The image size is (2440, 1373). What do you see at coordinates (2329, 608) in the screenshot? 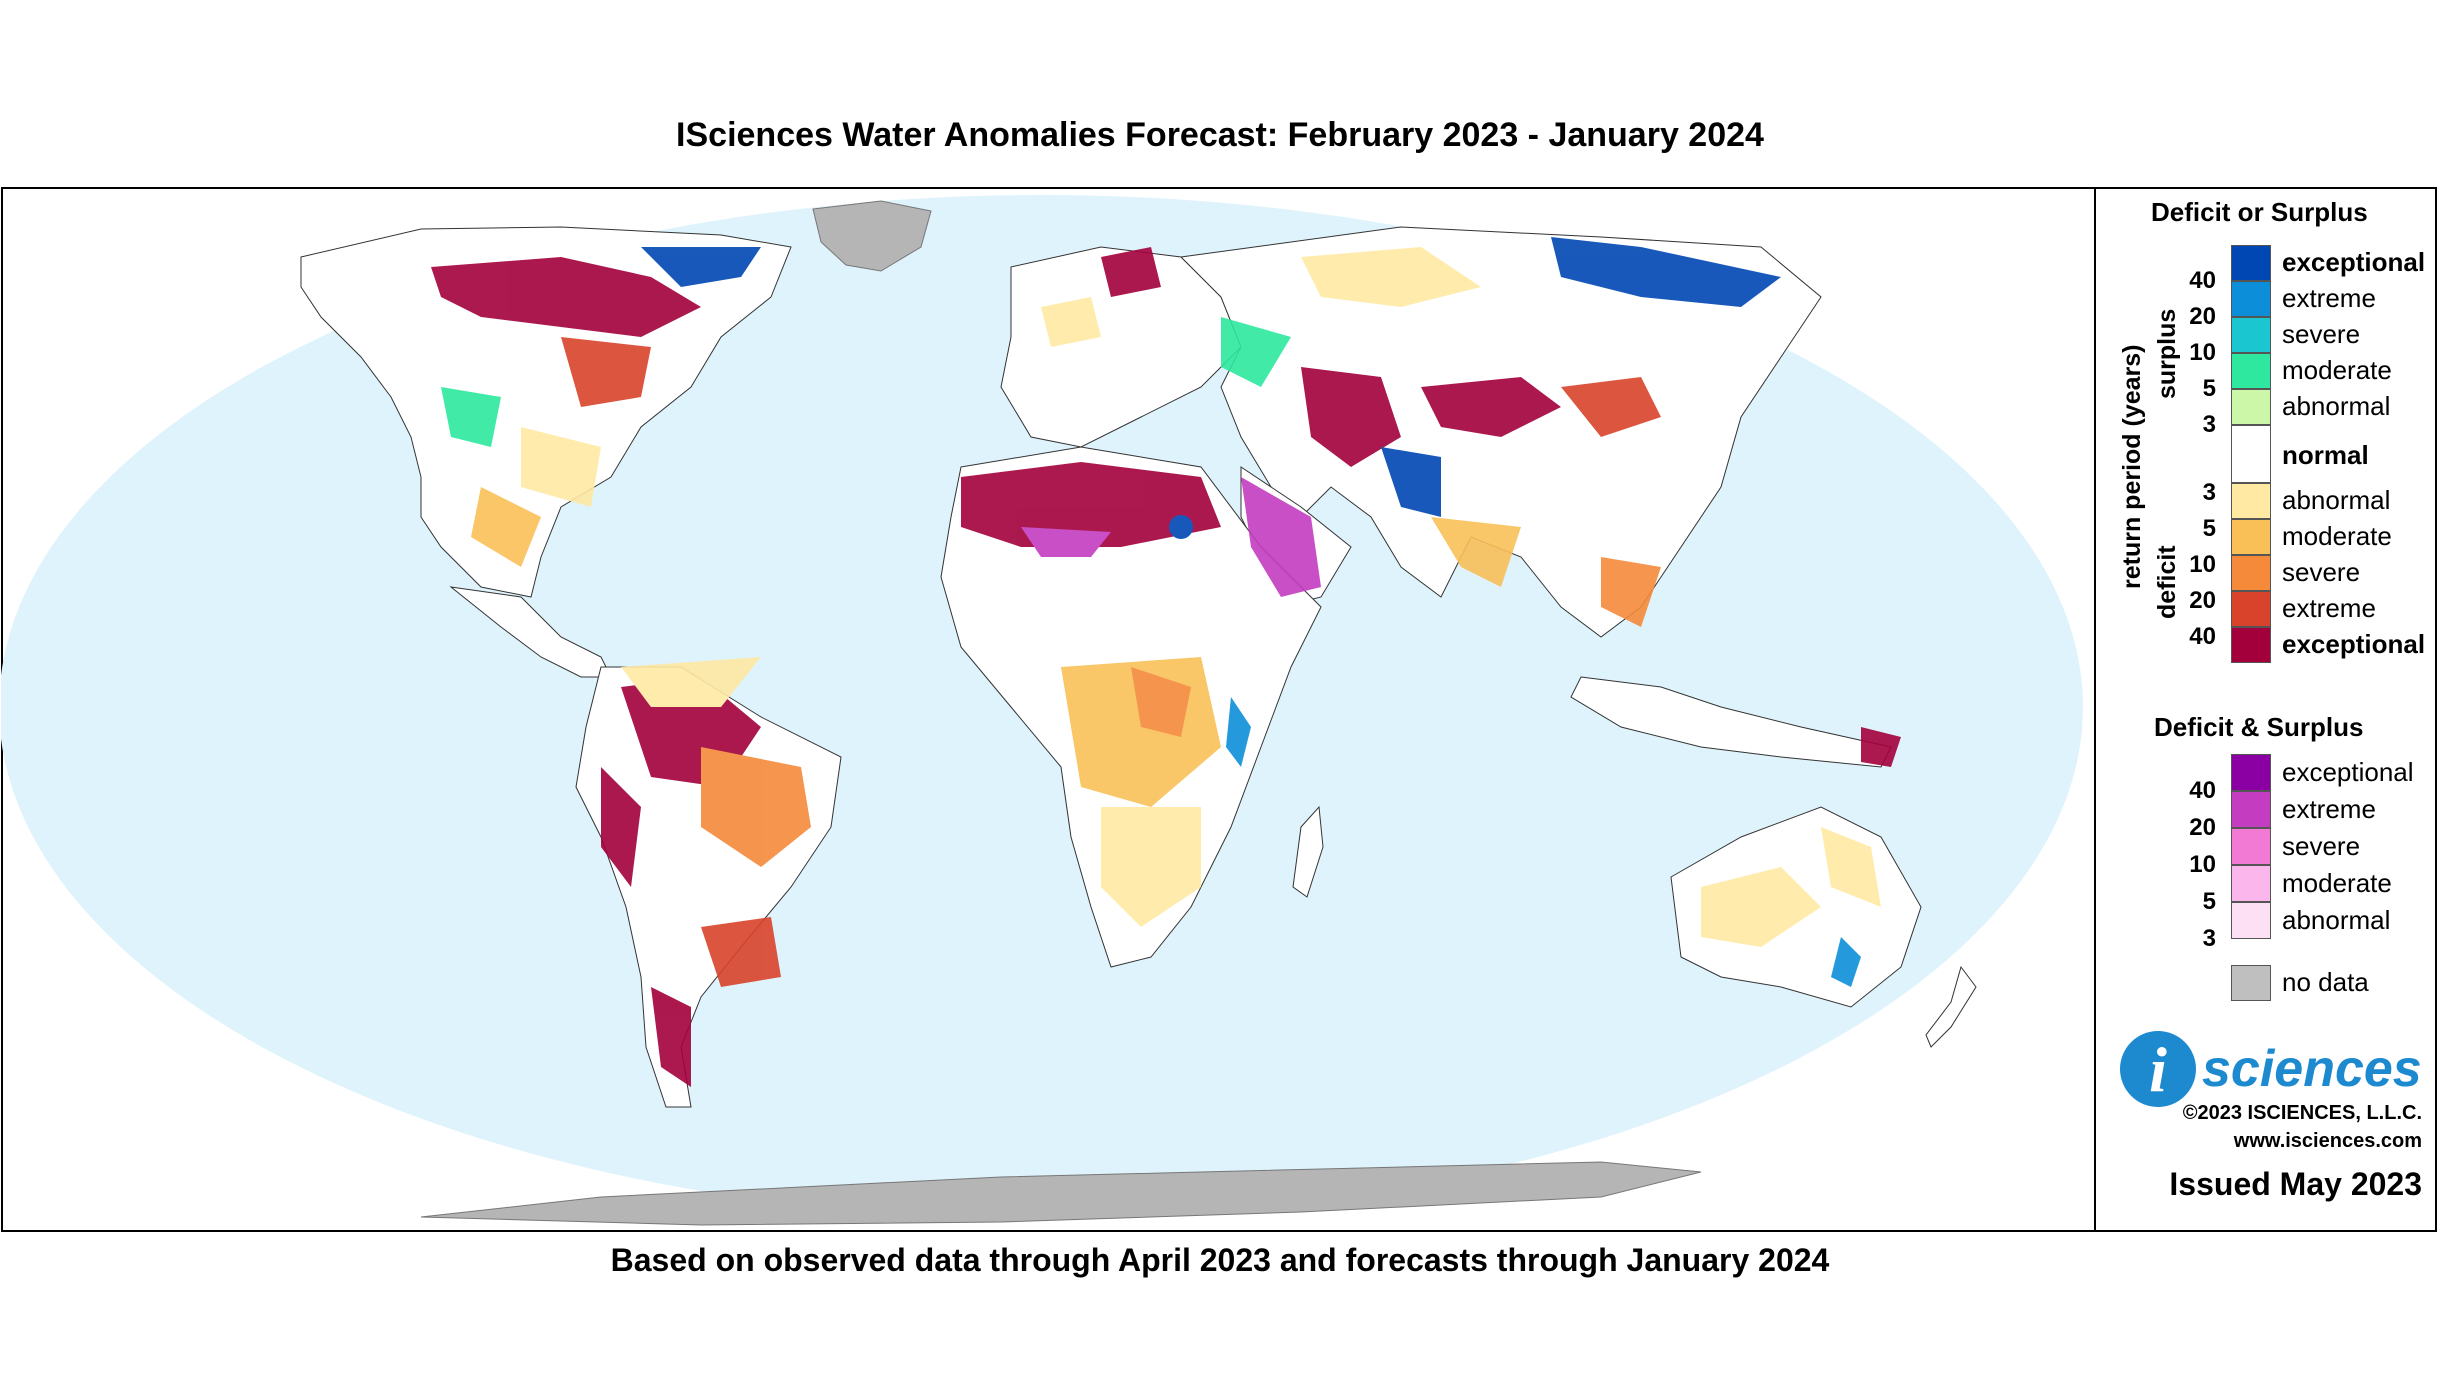
I see `label-deficit-extreme: extreme` at bounding box center [2329, 608].